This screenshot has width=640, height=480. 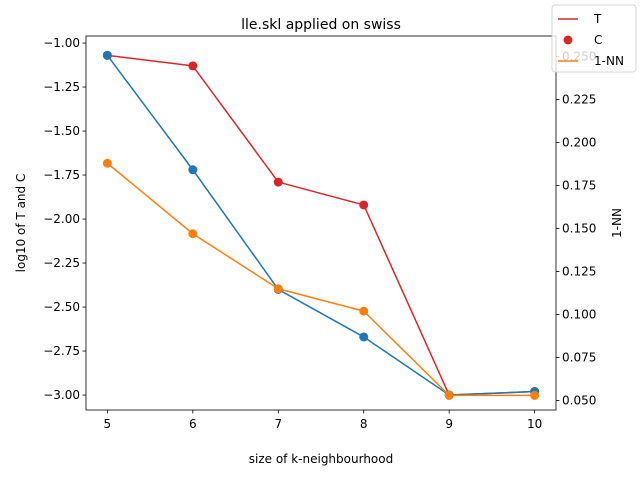 What do you see at coordinates (597, 19) in the screenshot?
I see `legend-label: T` at bounding box center [597, 19].